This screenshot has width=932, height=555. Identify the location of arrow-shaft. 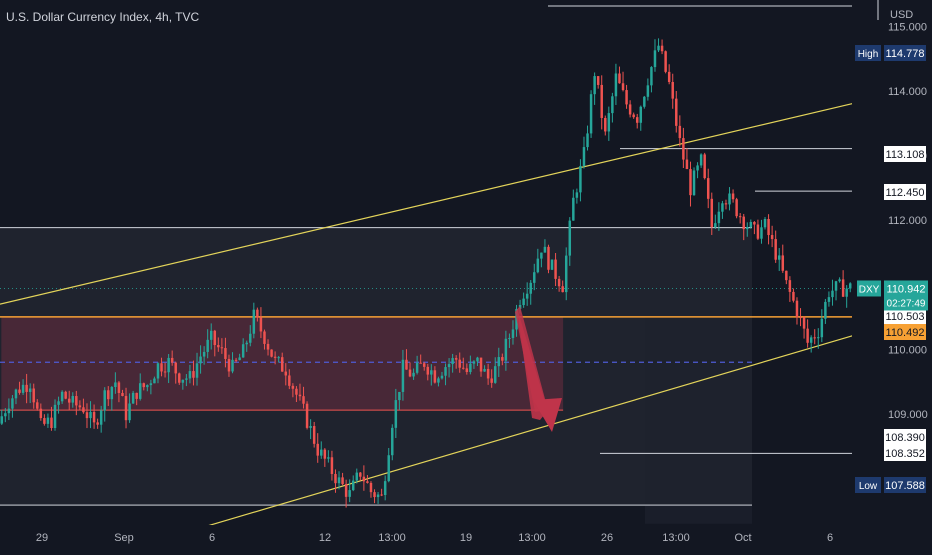
(531, 359).